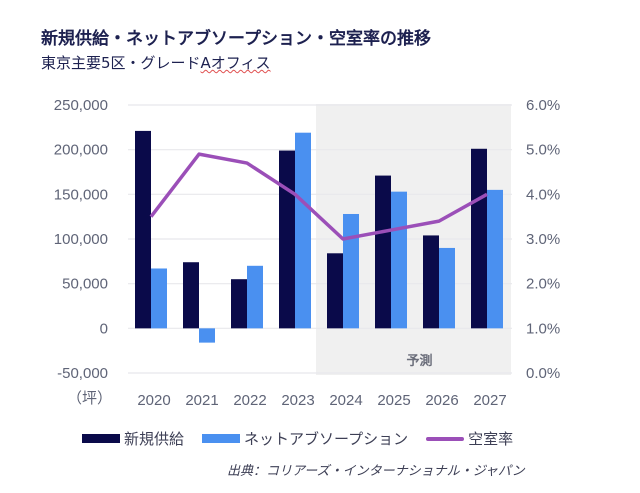  I want to click on legend: 新規供給 ネットアブソープション 空室率, so click(306, 438).